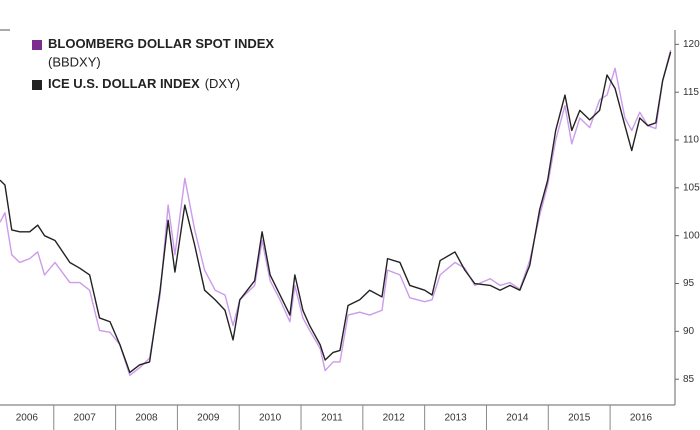  Describe the element at coordinates (85, 418) in the screenshot. I see `x-tick-label: 2007` at that location.